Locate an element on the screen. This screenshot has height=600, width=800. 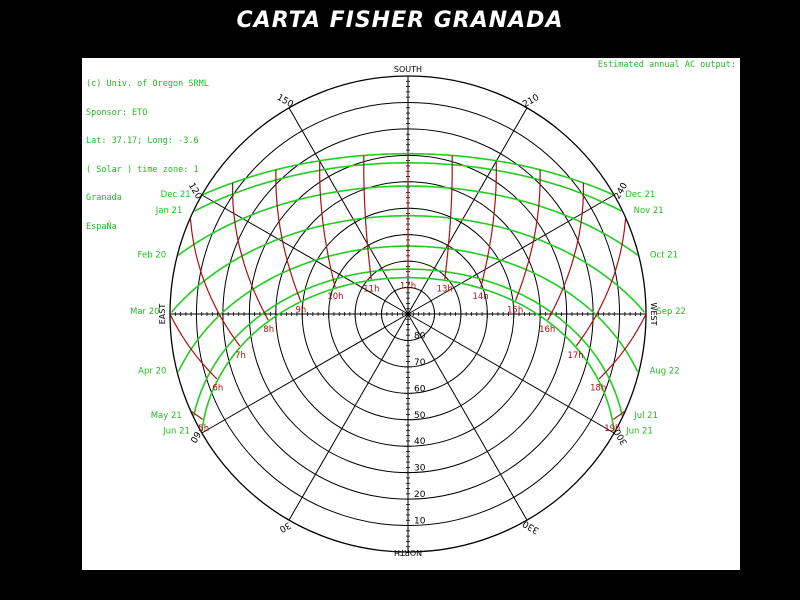
elevation-label: 60 is located at coordinates (420, 389).